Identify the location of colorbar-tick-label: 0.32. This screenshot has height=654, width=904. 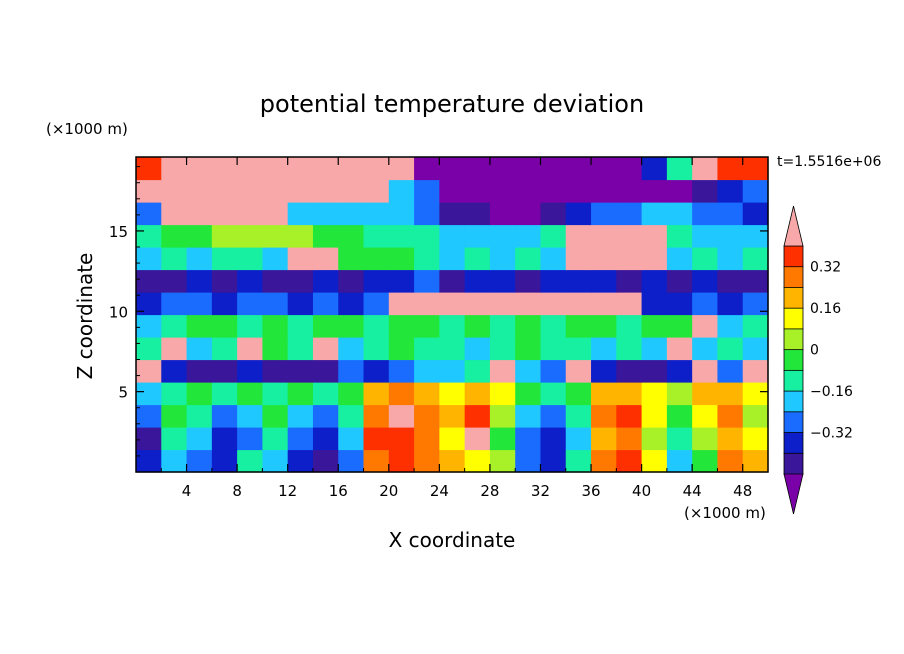
(825, 268).